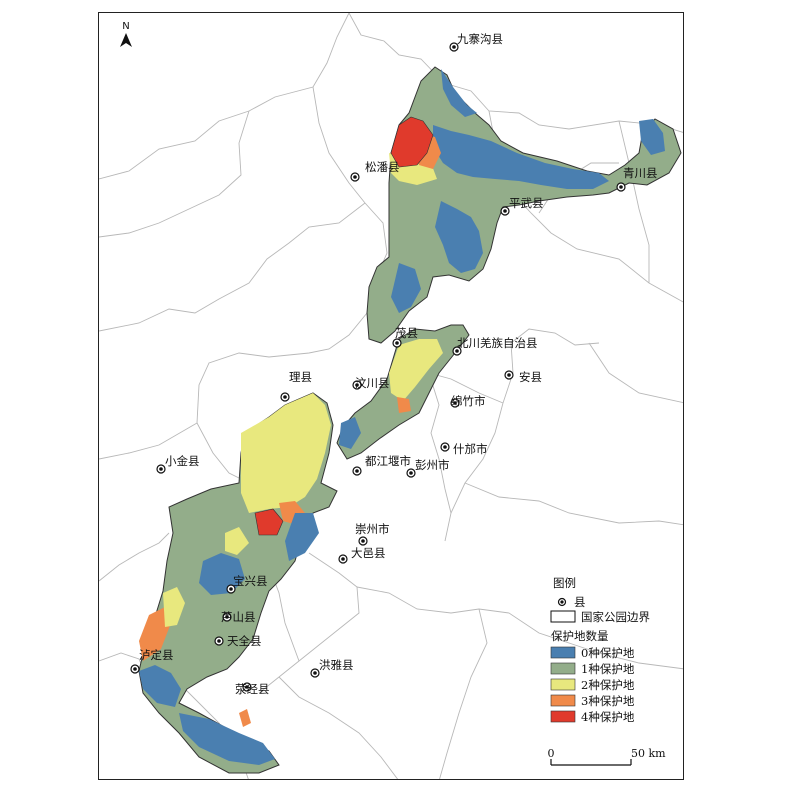 The height and width of the screenshot is (790, 800). I want to click on legend-class-label: 1种保护地, so click(608, 669).